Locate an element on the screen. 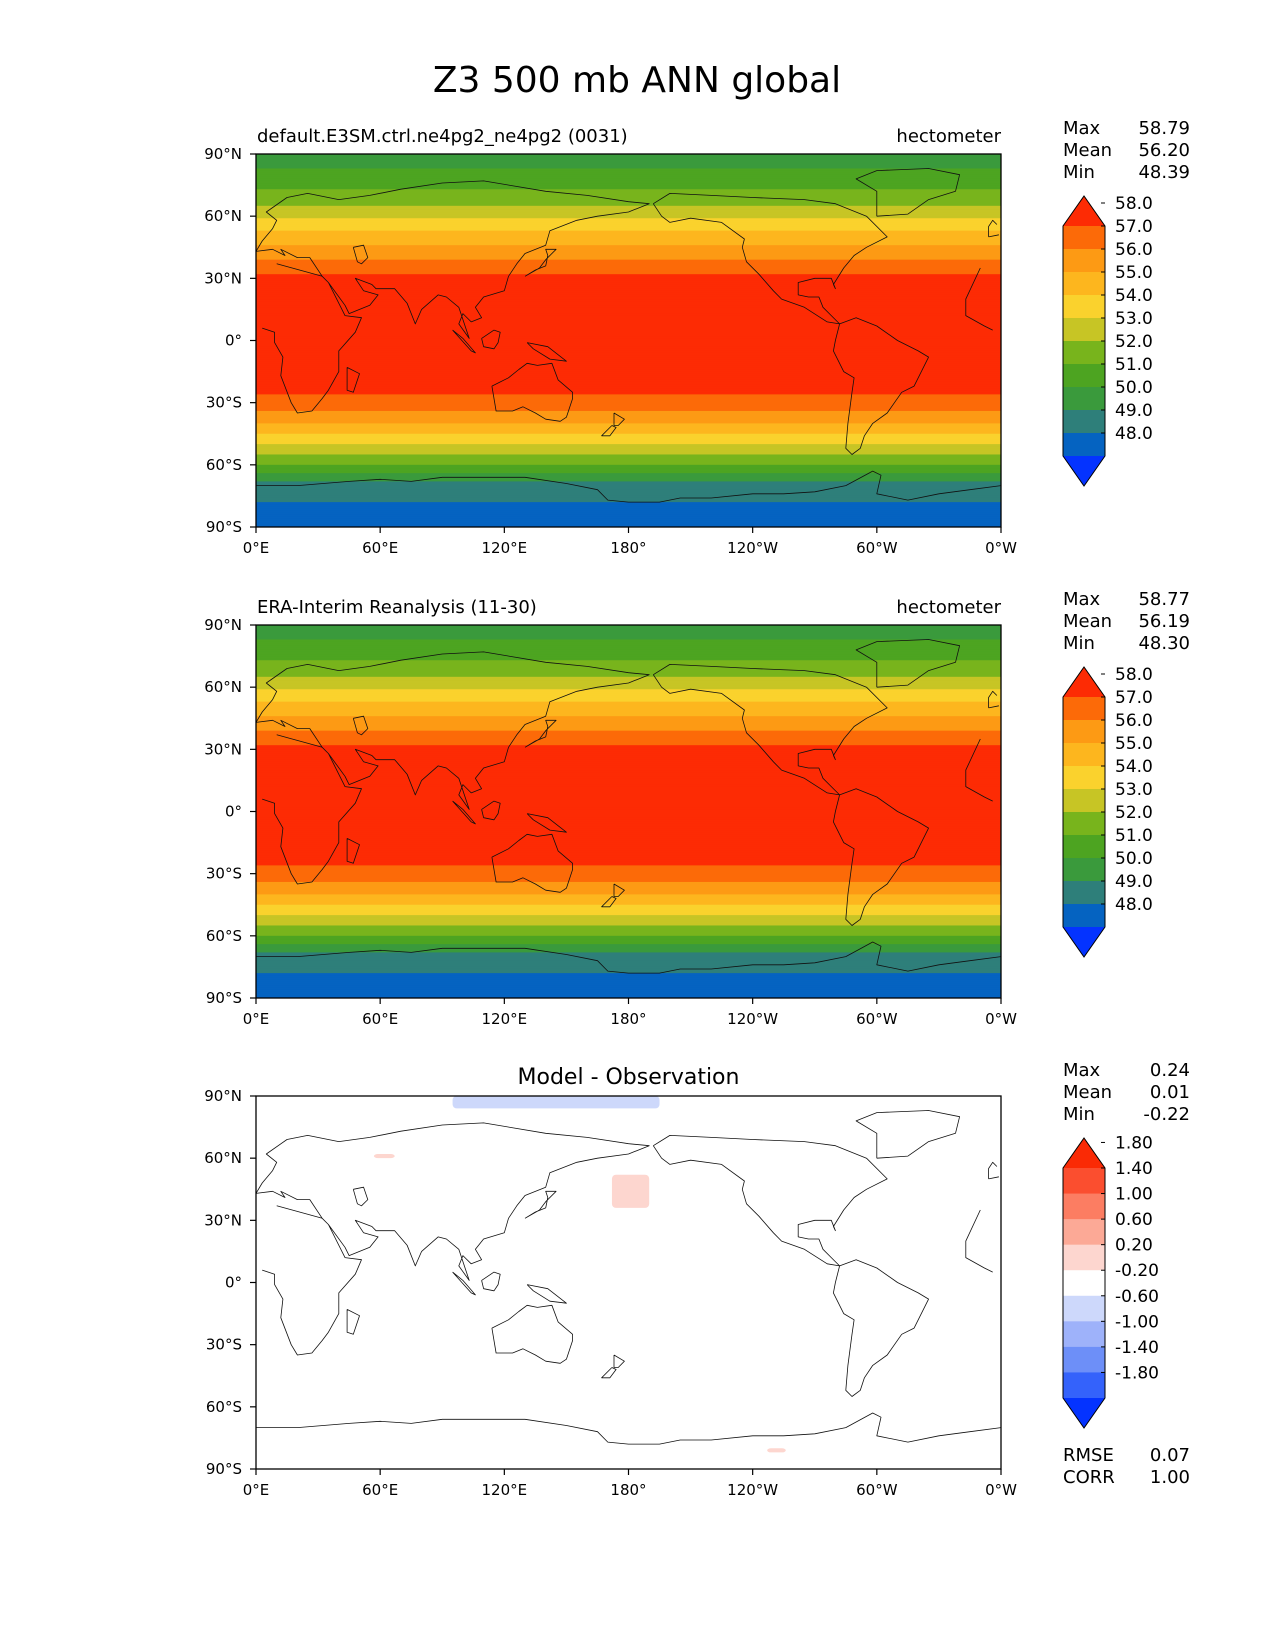 This screenshot has height=1650, width=1275. stat-value: 48.39 is located at coordinates (1164, 172).